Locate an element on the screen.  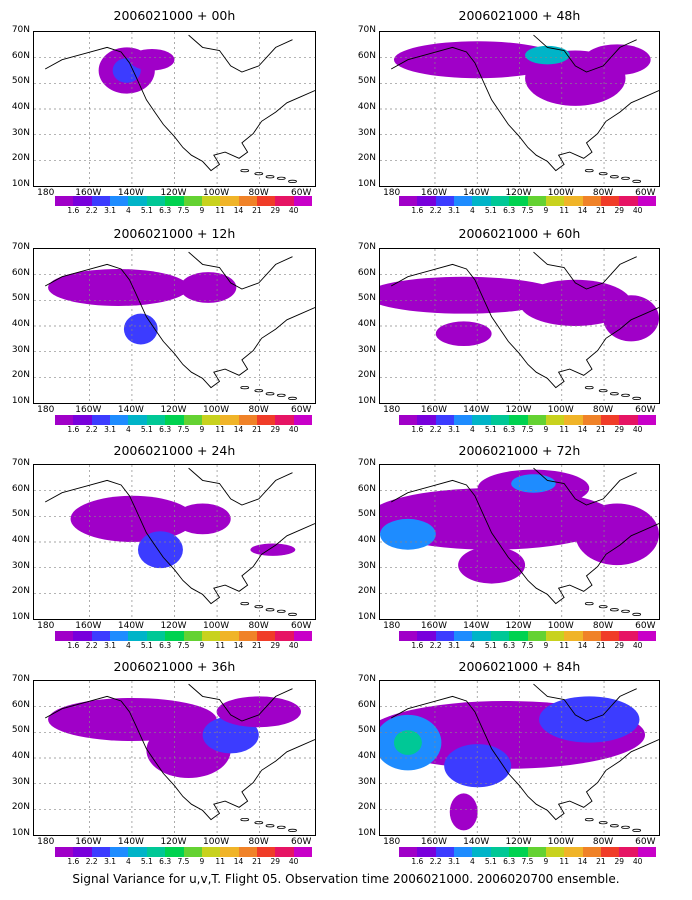
map-plot-area is located at coordinates (174, 326).